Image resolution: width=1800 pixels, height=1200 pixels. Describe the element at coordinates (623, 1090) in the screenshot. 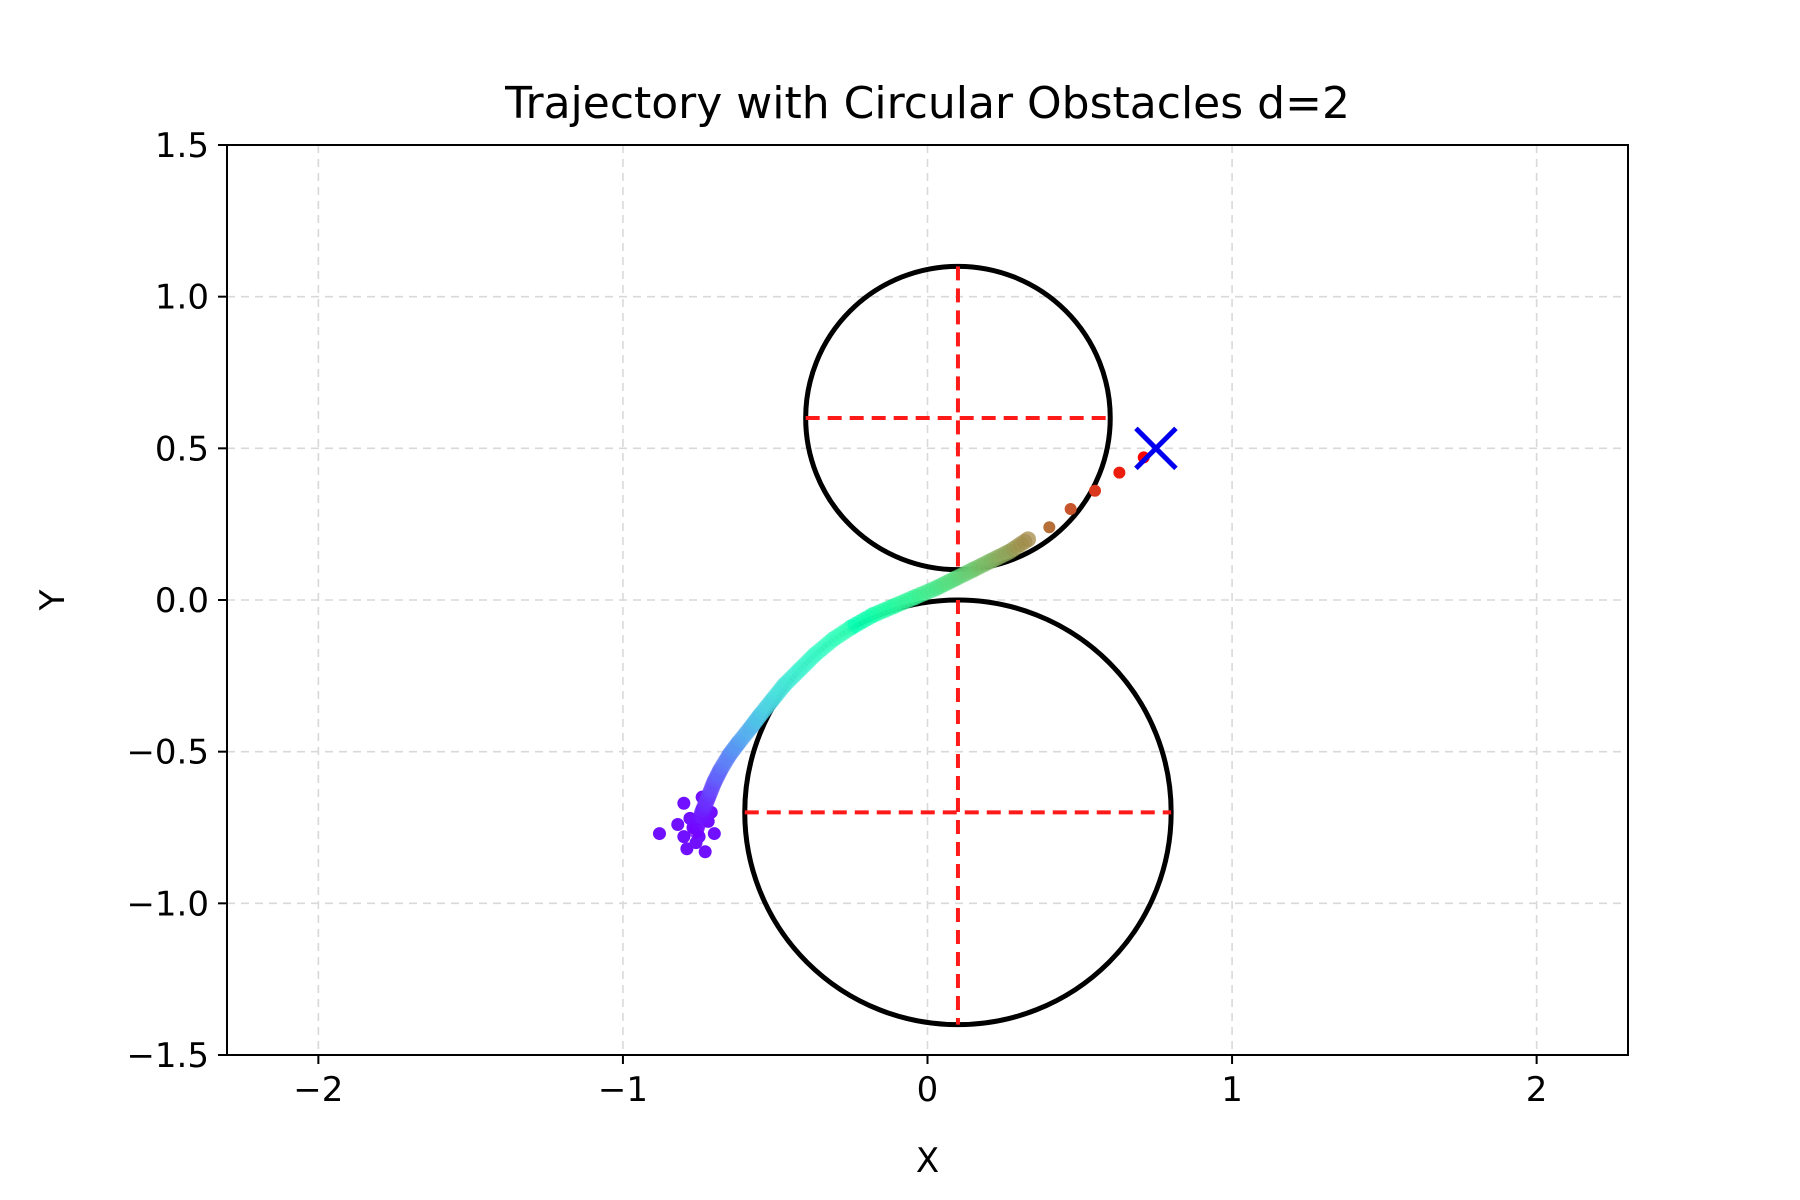

I see `x-tick-label: −1` at that location.